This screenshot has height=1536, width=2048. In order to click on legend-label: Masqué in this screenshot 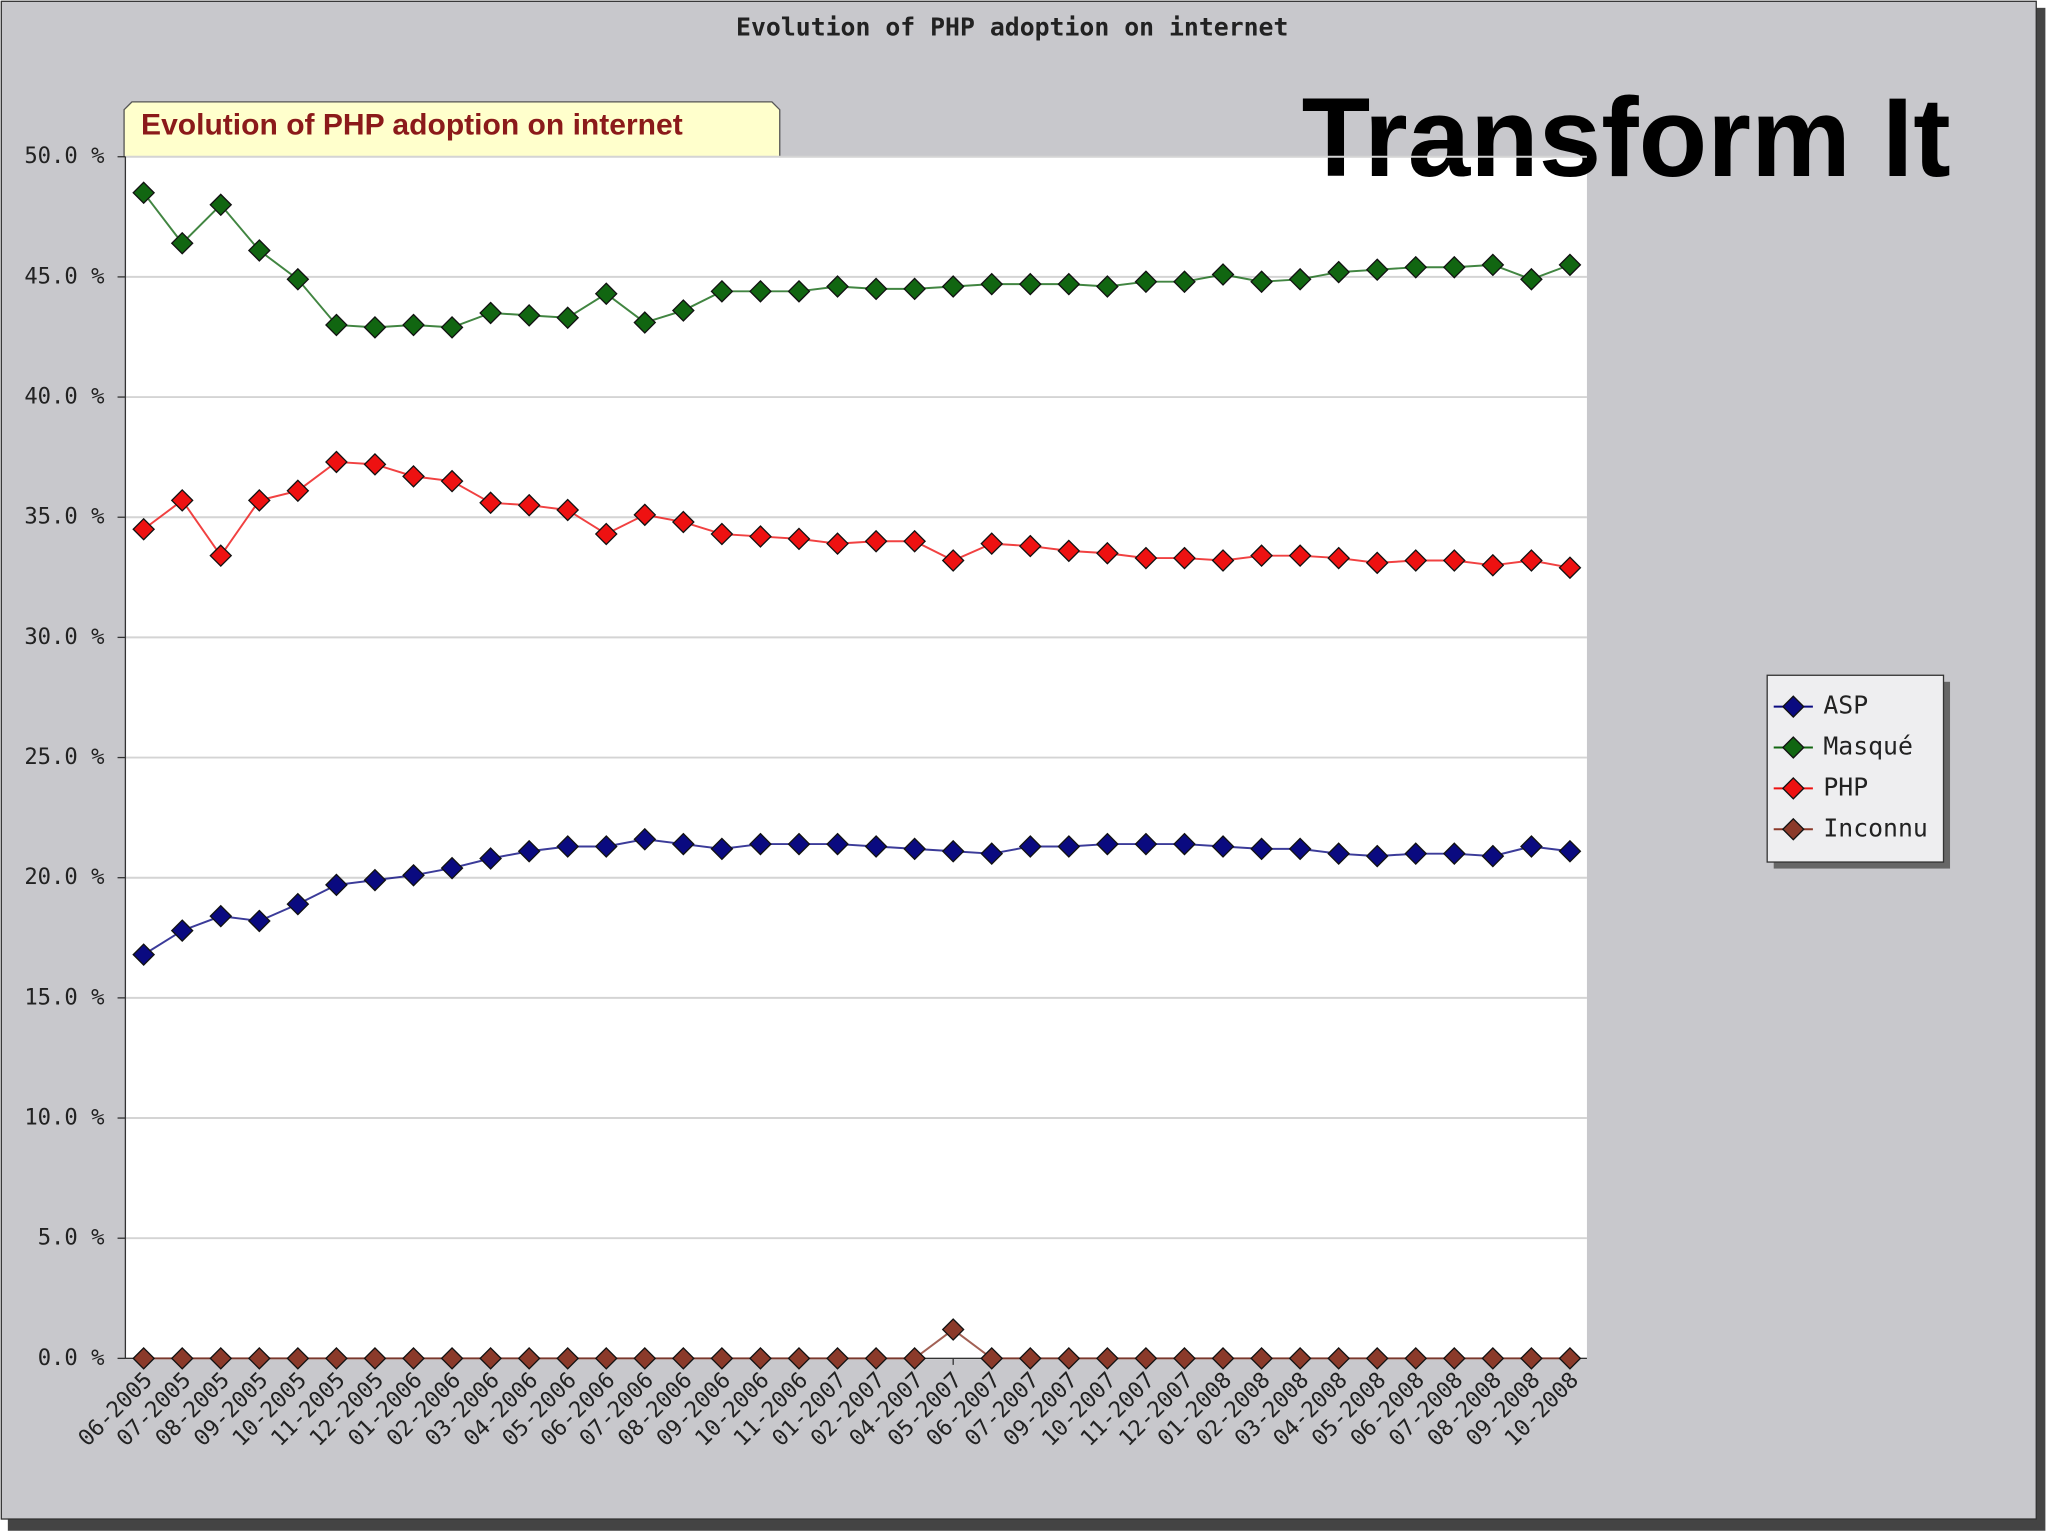, I will do `click(1868, 745)`.